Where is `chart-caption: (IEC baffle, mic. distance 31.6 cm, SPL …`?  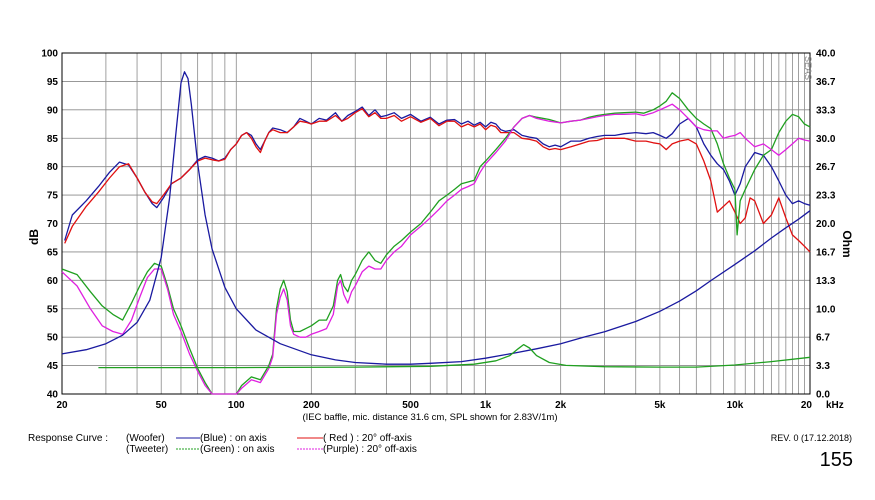
chart-caption: (IEC baffle, mic. distance 31.6 cm, SPL … is located at coordinates (429, 417).